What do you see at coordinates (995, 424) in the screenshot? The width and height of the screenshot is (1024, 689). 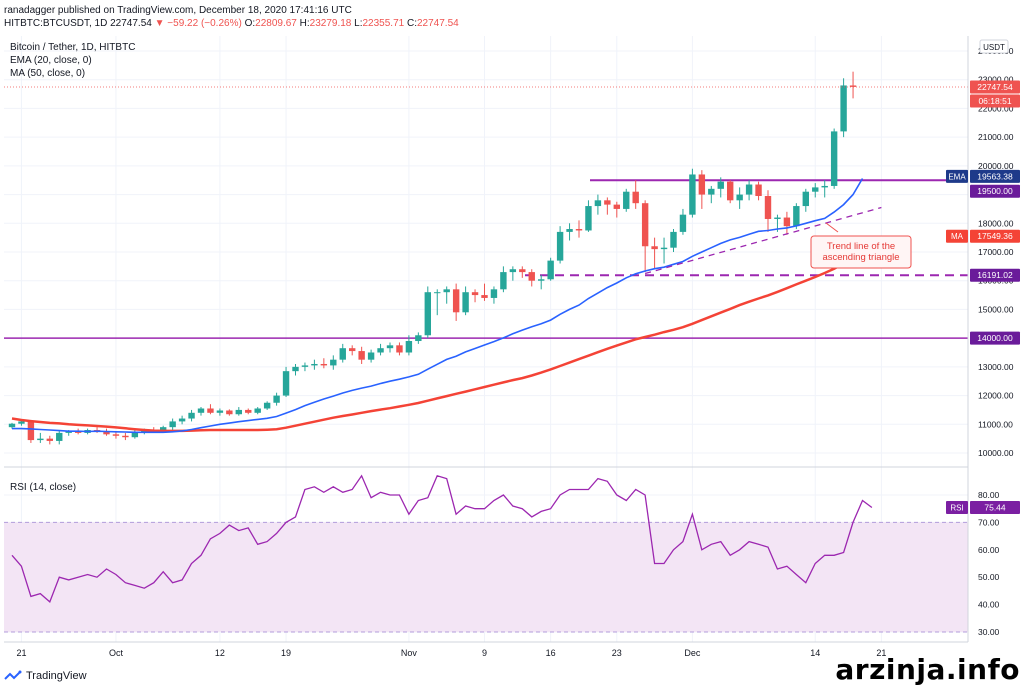 I see `price-tick-label: 11000.00` at bounding box center [995, 424].